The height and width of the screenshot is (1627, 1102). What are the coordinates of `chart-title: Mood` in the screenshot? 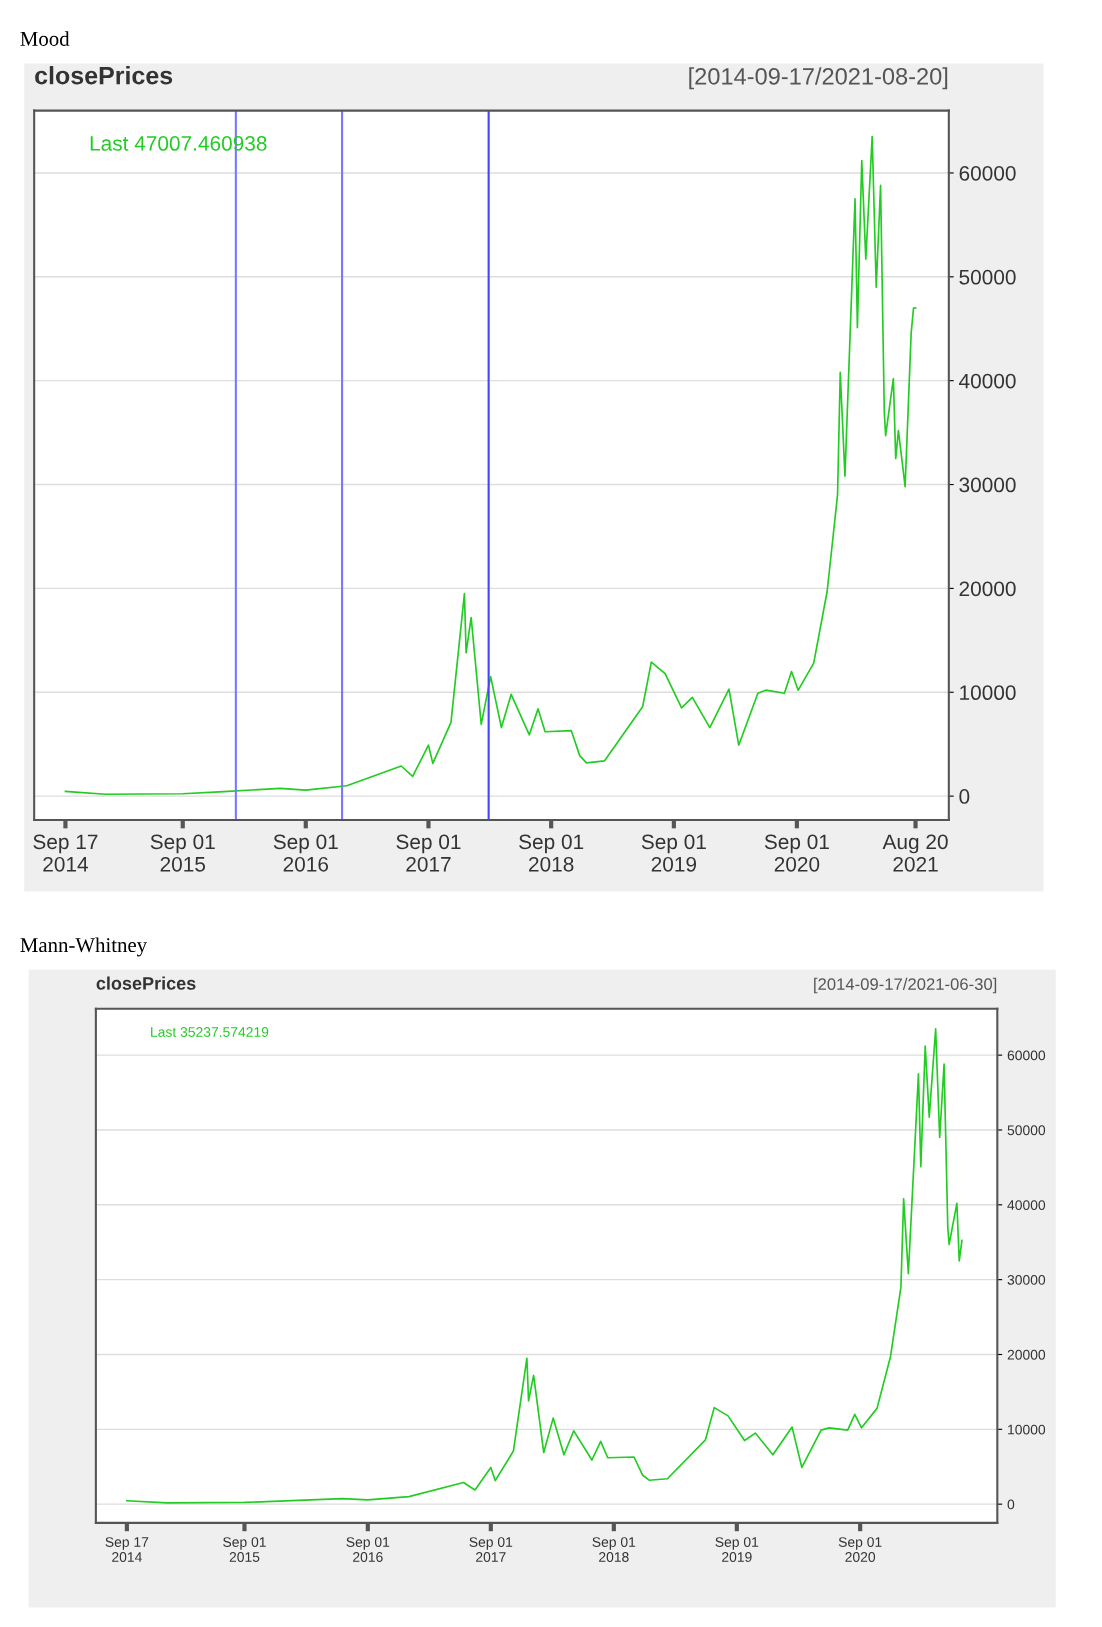 It's located at (45, 38).